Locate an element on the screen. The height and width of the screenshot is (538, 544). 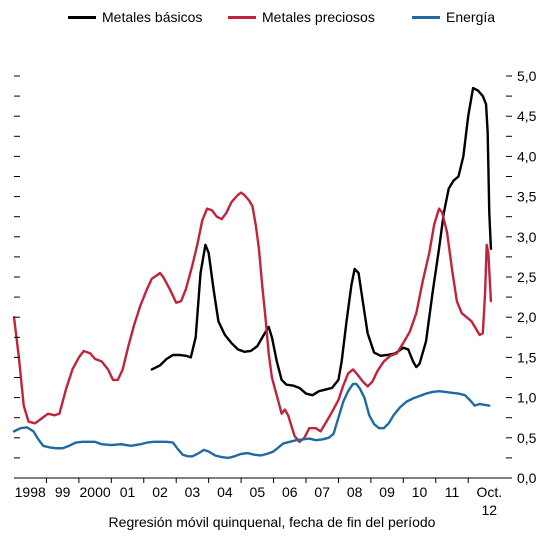
x-tick-label: 09 is located at coordinates (387, 492).